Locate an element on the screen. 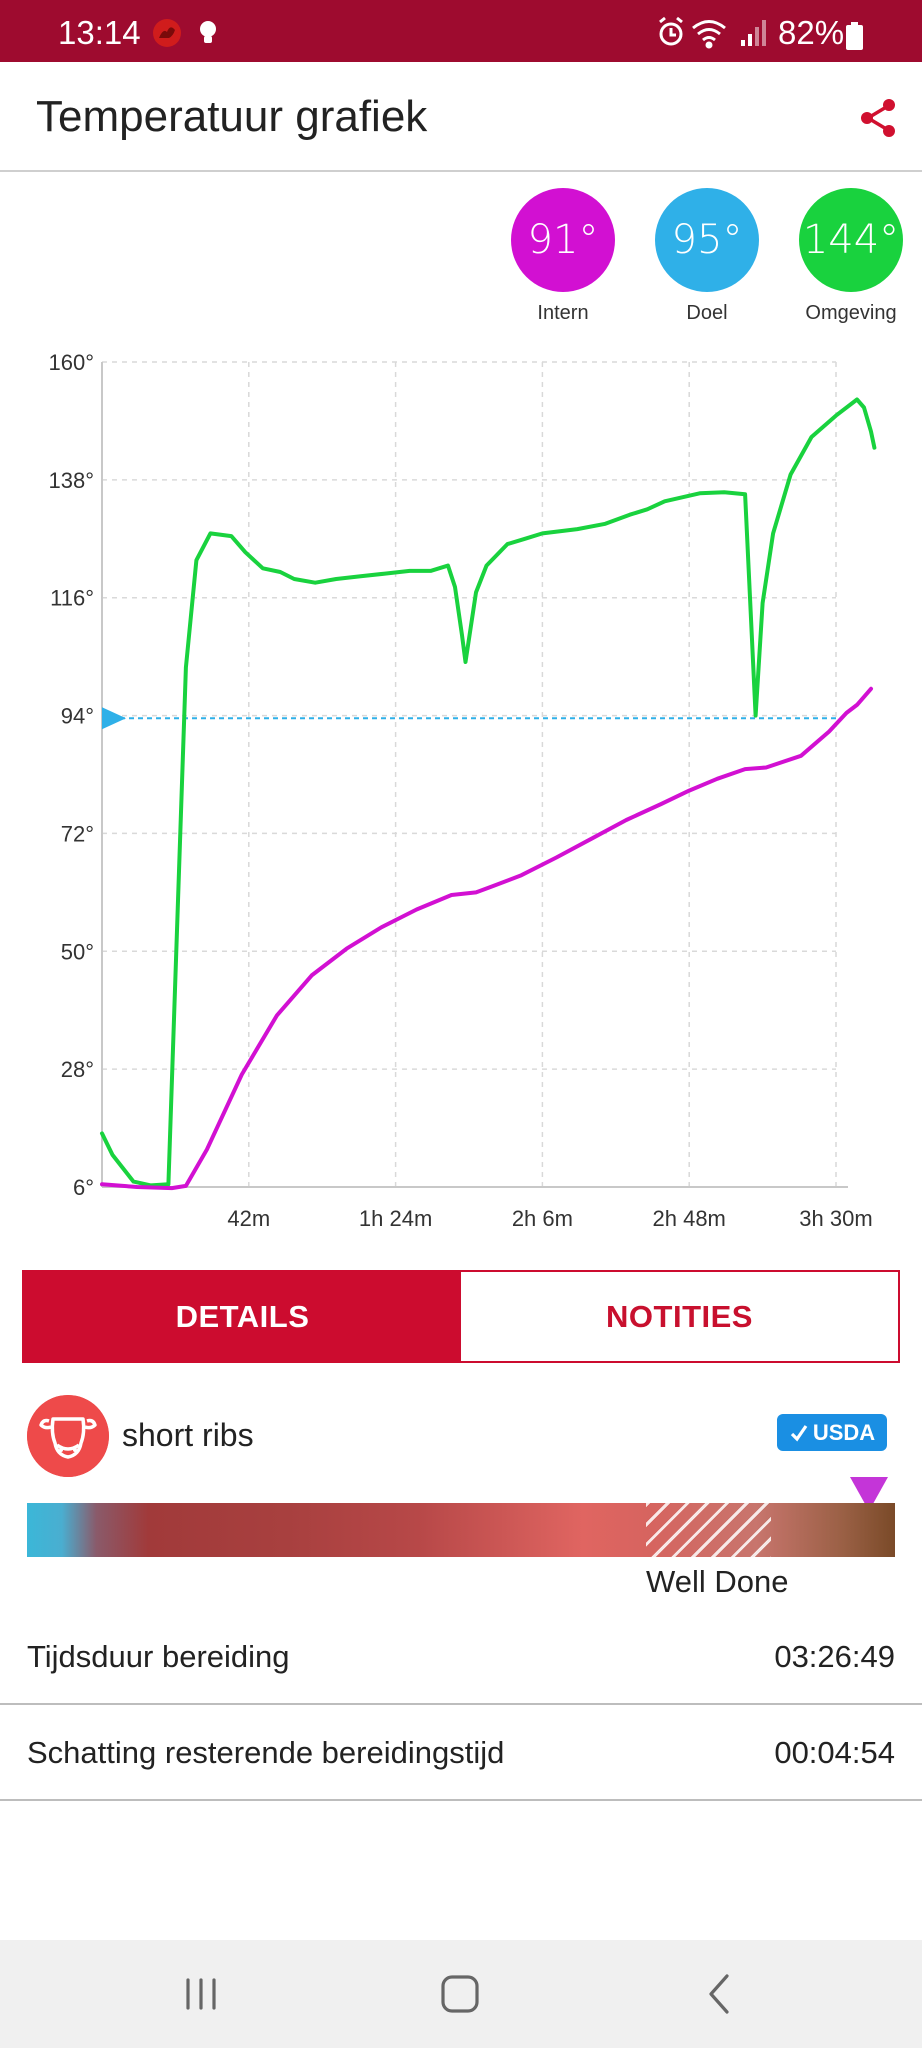 This screenshot has width=922, height=2048. home-icon is located at coordinates (460, 1994).